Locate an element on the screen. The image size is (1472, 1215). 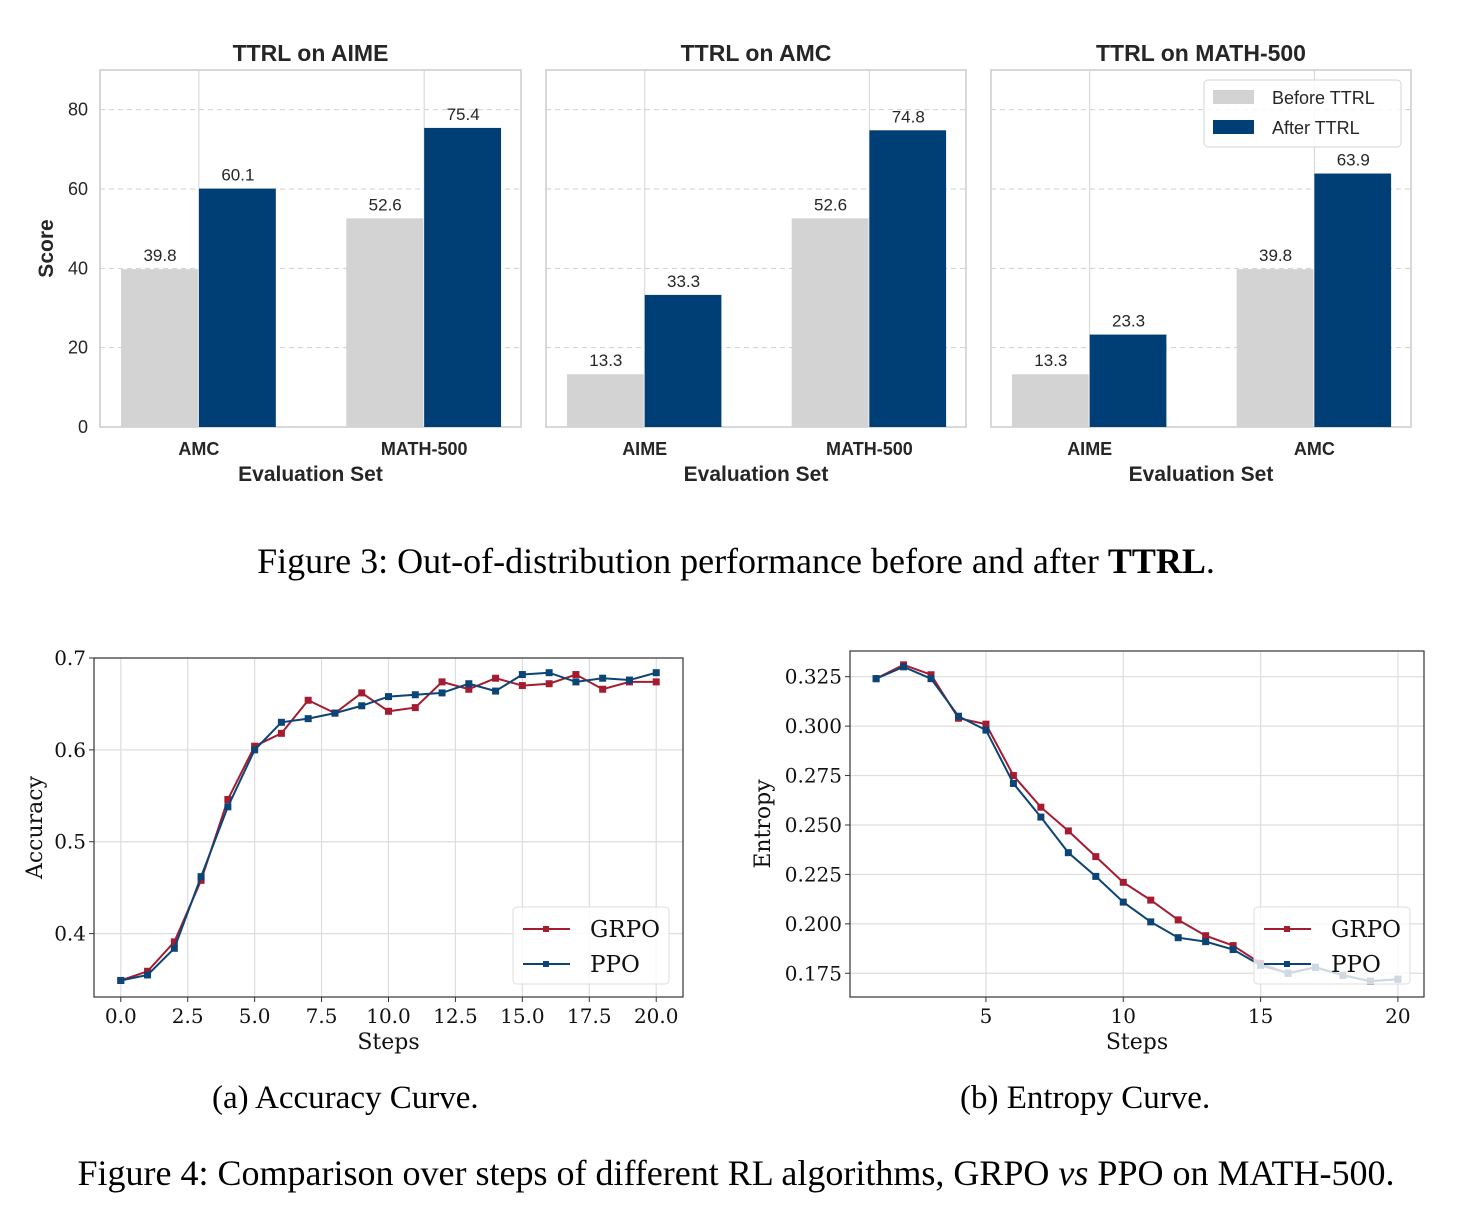
bar-value-label: 63.9 is located at coordinates (1353, 160).